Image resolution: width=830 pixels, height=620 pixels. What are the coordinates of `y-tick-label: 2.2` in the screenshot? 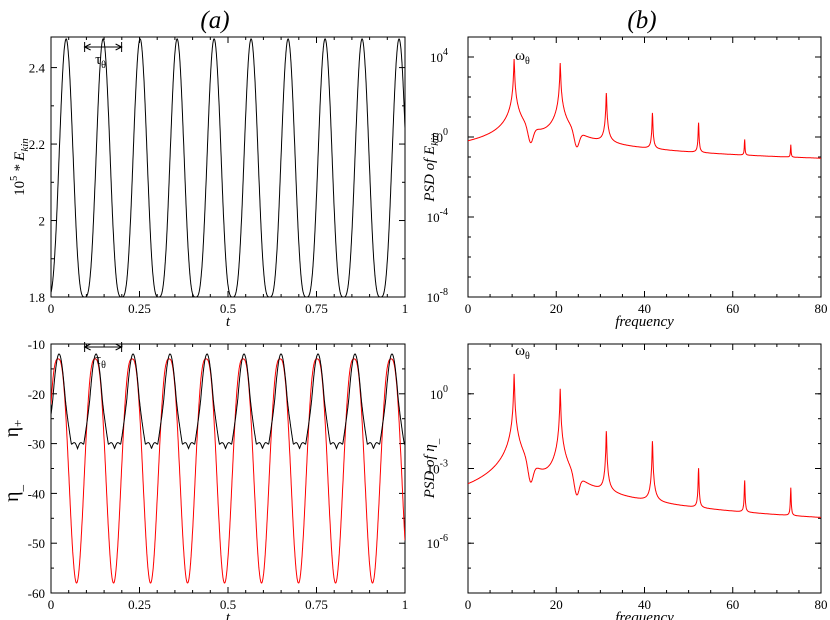 It's located at (37, 144).